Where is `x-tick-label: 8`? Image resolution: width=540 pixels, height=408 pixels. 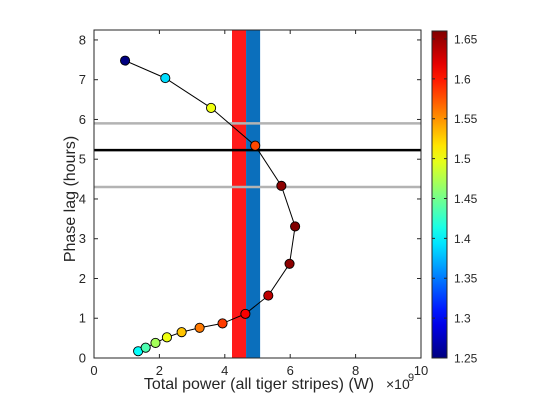 x-tick-label: 8 is located at coordinates (355, 370).